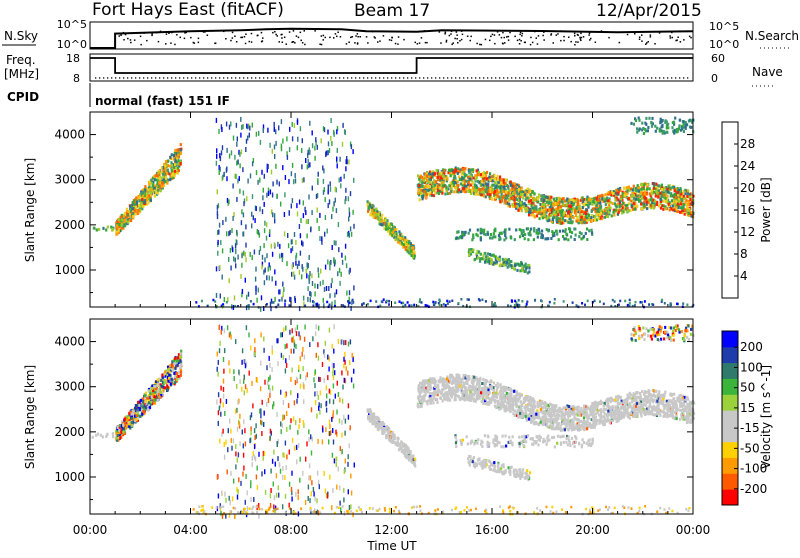  What do you see at coordinates (718, 58) in the screenshot?
I see `nave-tick-top: 60` at bounding box center [718, 58].